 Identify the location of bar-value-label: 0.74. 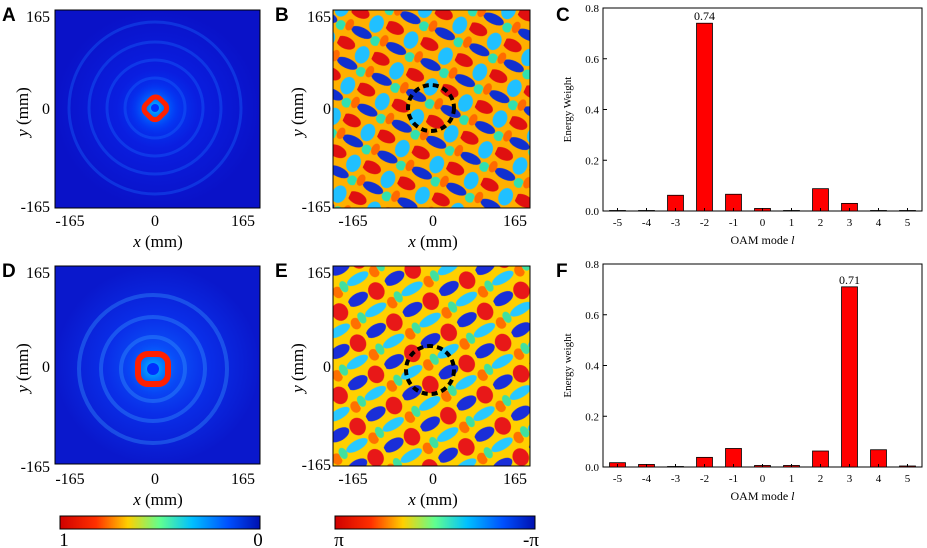
(704, 16).